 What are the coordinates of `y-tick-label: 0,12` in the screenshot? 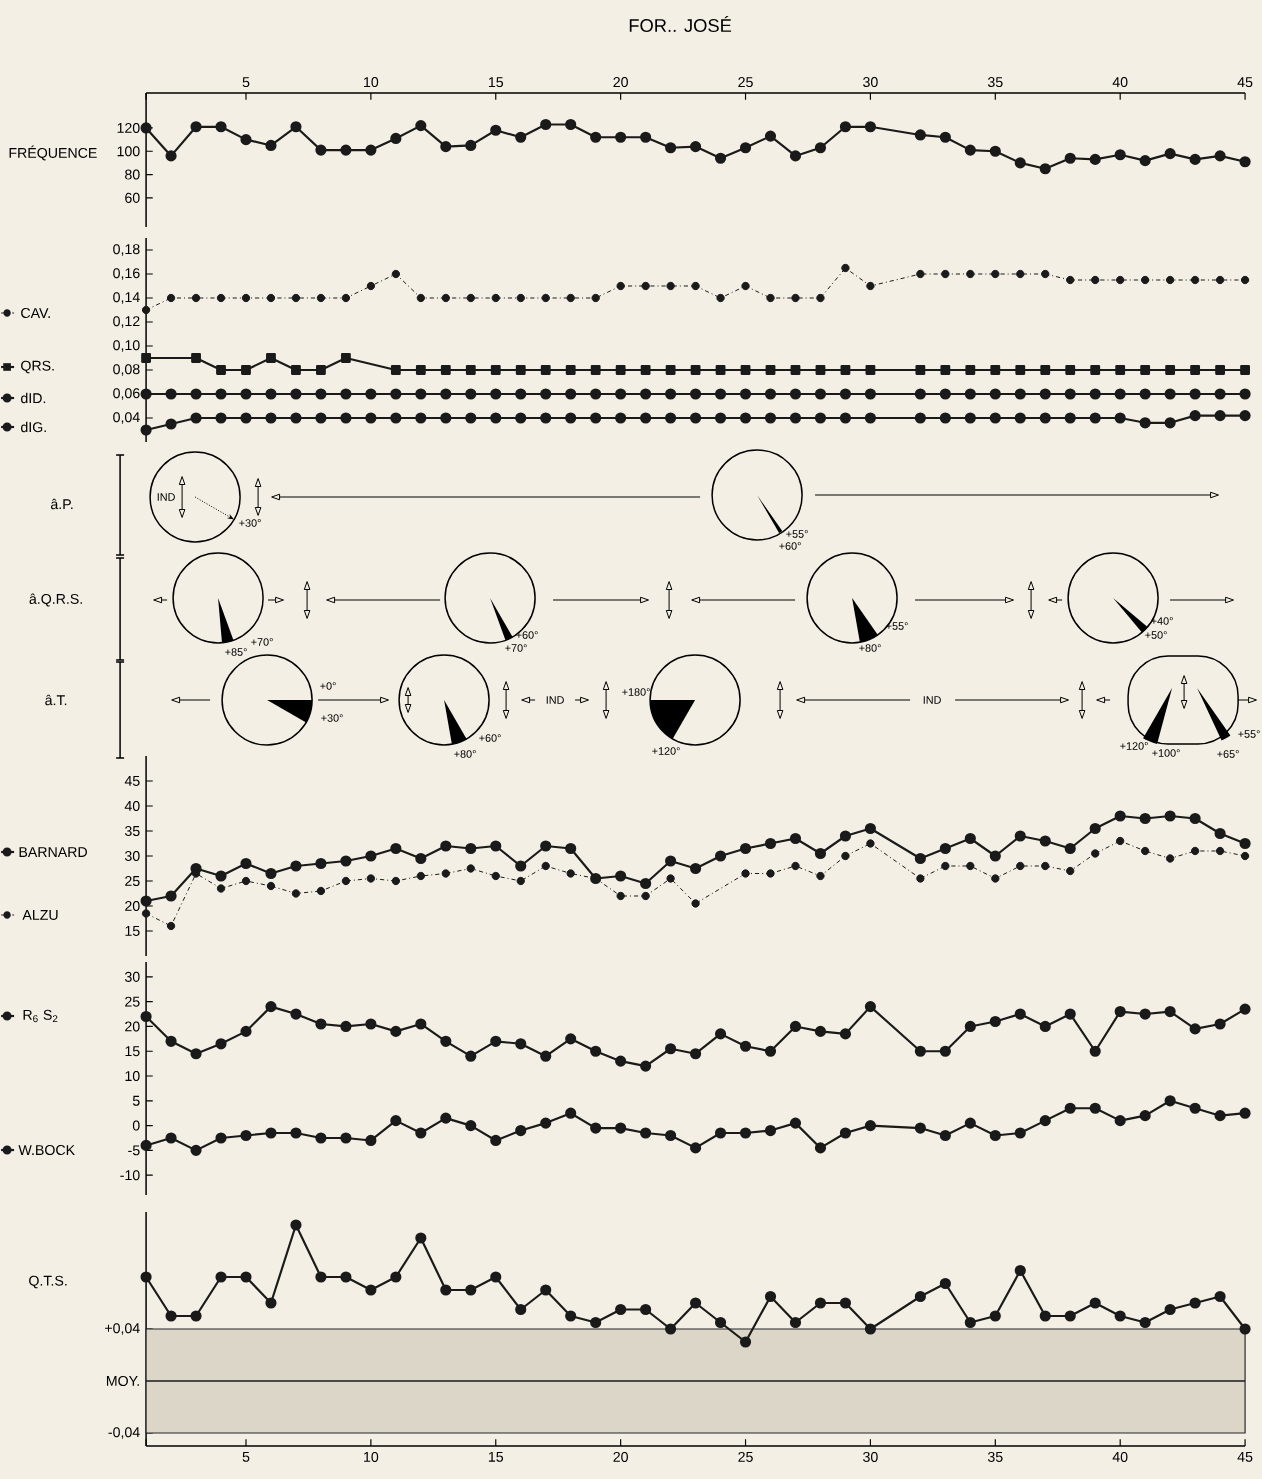 It's located at (126, 322).